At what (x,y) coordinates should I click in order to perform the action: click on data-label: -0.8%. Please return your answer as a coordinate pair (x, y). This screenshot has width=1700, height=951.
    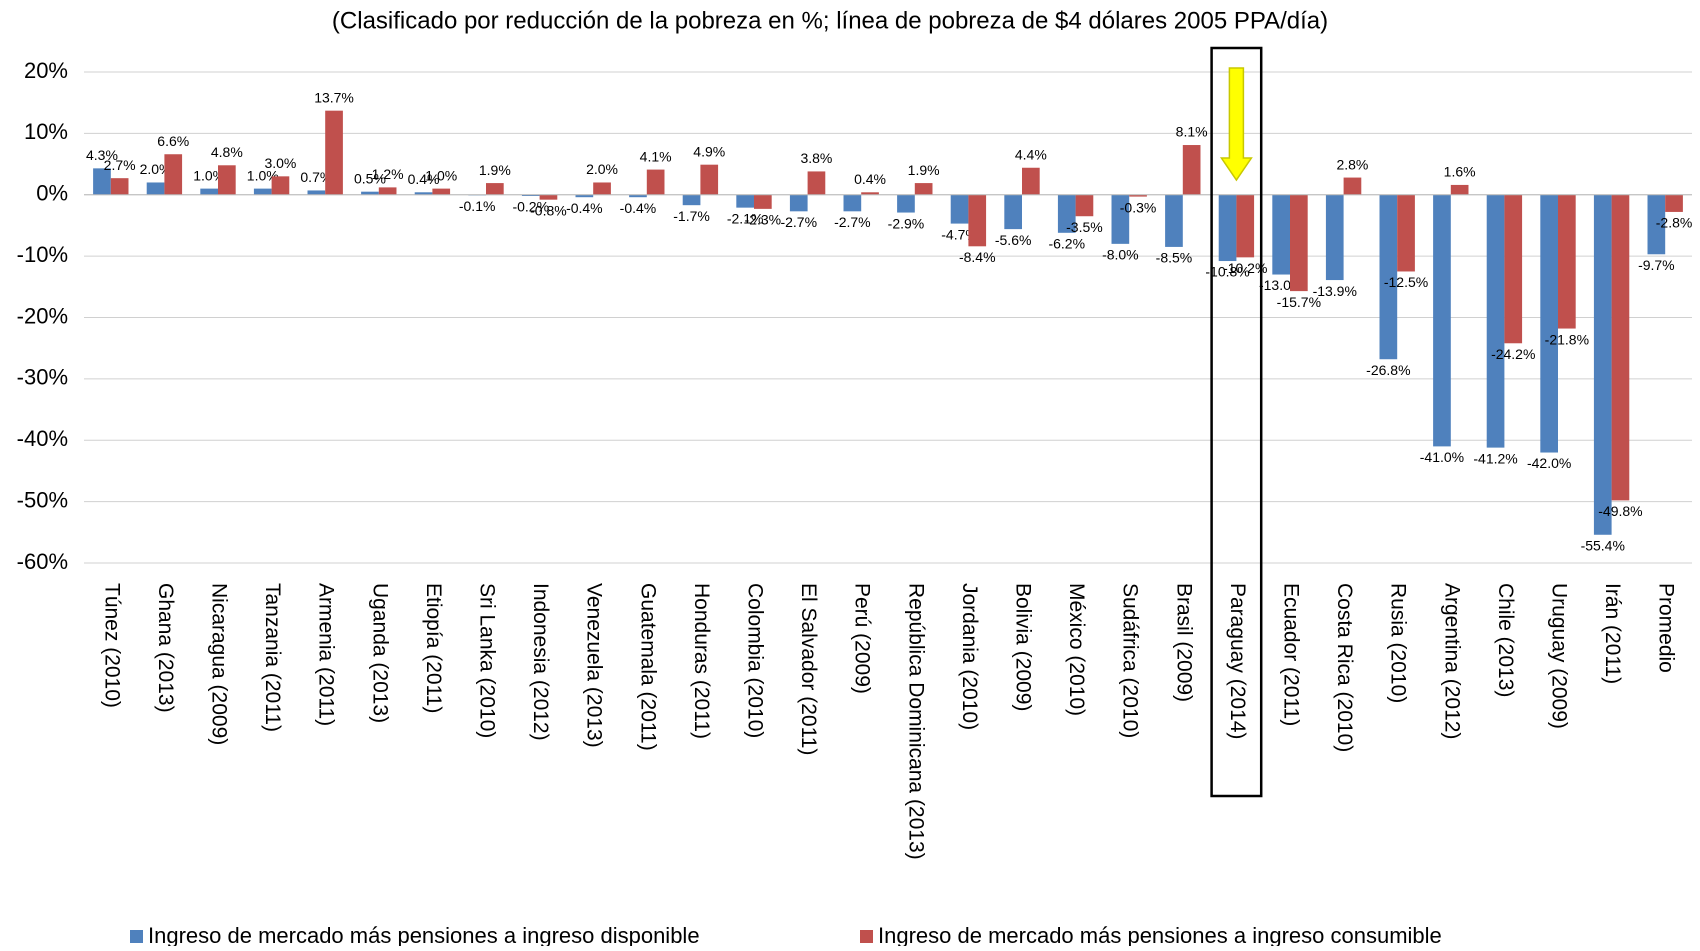
    Looking at the image, I should click on (548, 210).